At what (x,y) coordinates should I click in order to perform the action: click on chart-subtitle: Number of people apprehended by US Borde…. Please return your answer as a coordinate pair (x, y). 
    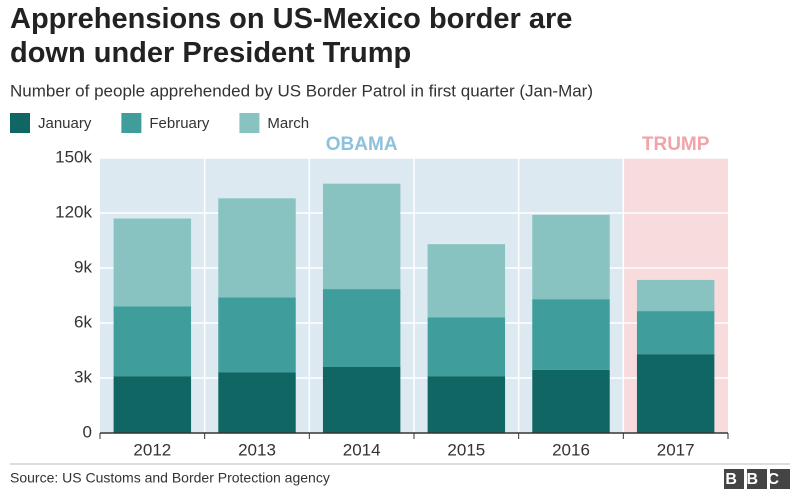
    Looking at the image, I should click on (301, 90).